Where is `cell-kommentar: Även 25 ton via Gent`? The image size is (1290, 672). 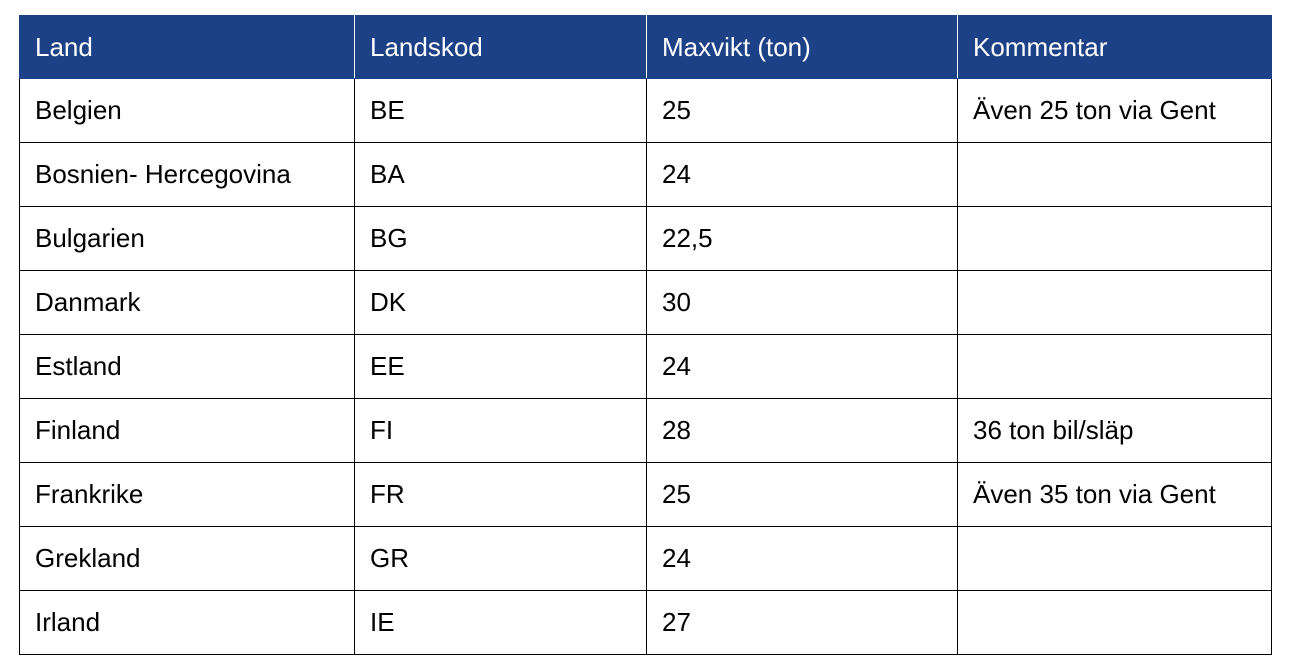 cell-kommentar: Även 25 ton via Gent is located at coordinates (1114, 110).